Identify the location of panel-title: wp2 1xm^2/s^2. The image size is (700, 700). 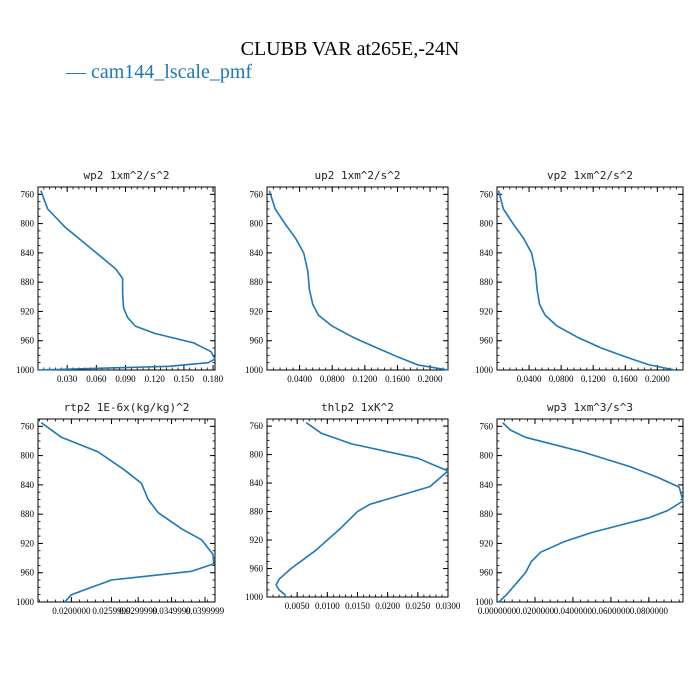
(126, 175).